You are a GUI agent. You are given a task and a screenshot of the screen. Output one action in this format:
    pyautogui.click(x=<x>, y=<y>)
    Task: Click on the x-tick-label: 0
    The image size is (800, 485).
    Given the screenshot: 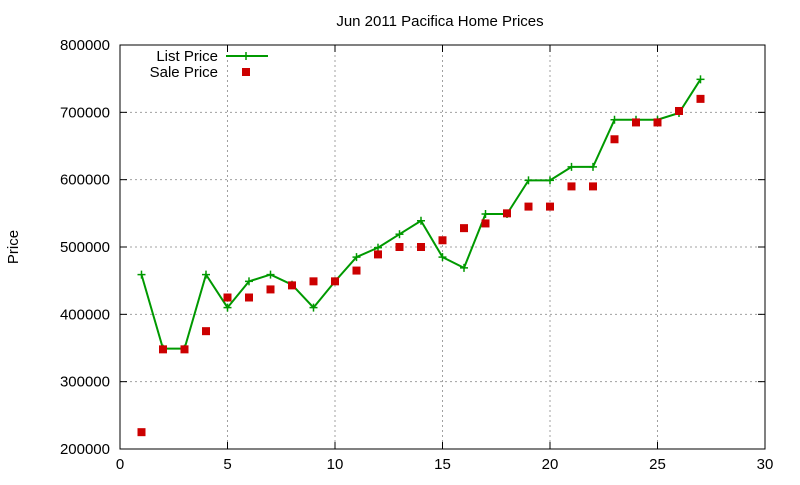 What is the action you would take?
    pyautogui.click(x=120, y=464)
    